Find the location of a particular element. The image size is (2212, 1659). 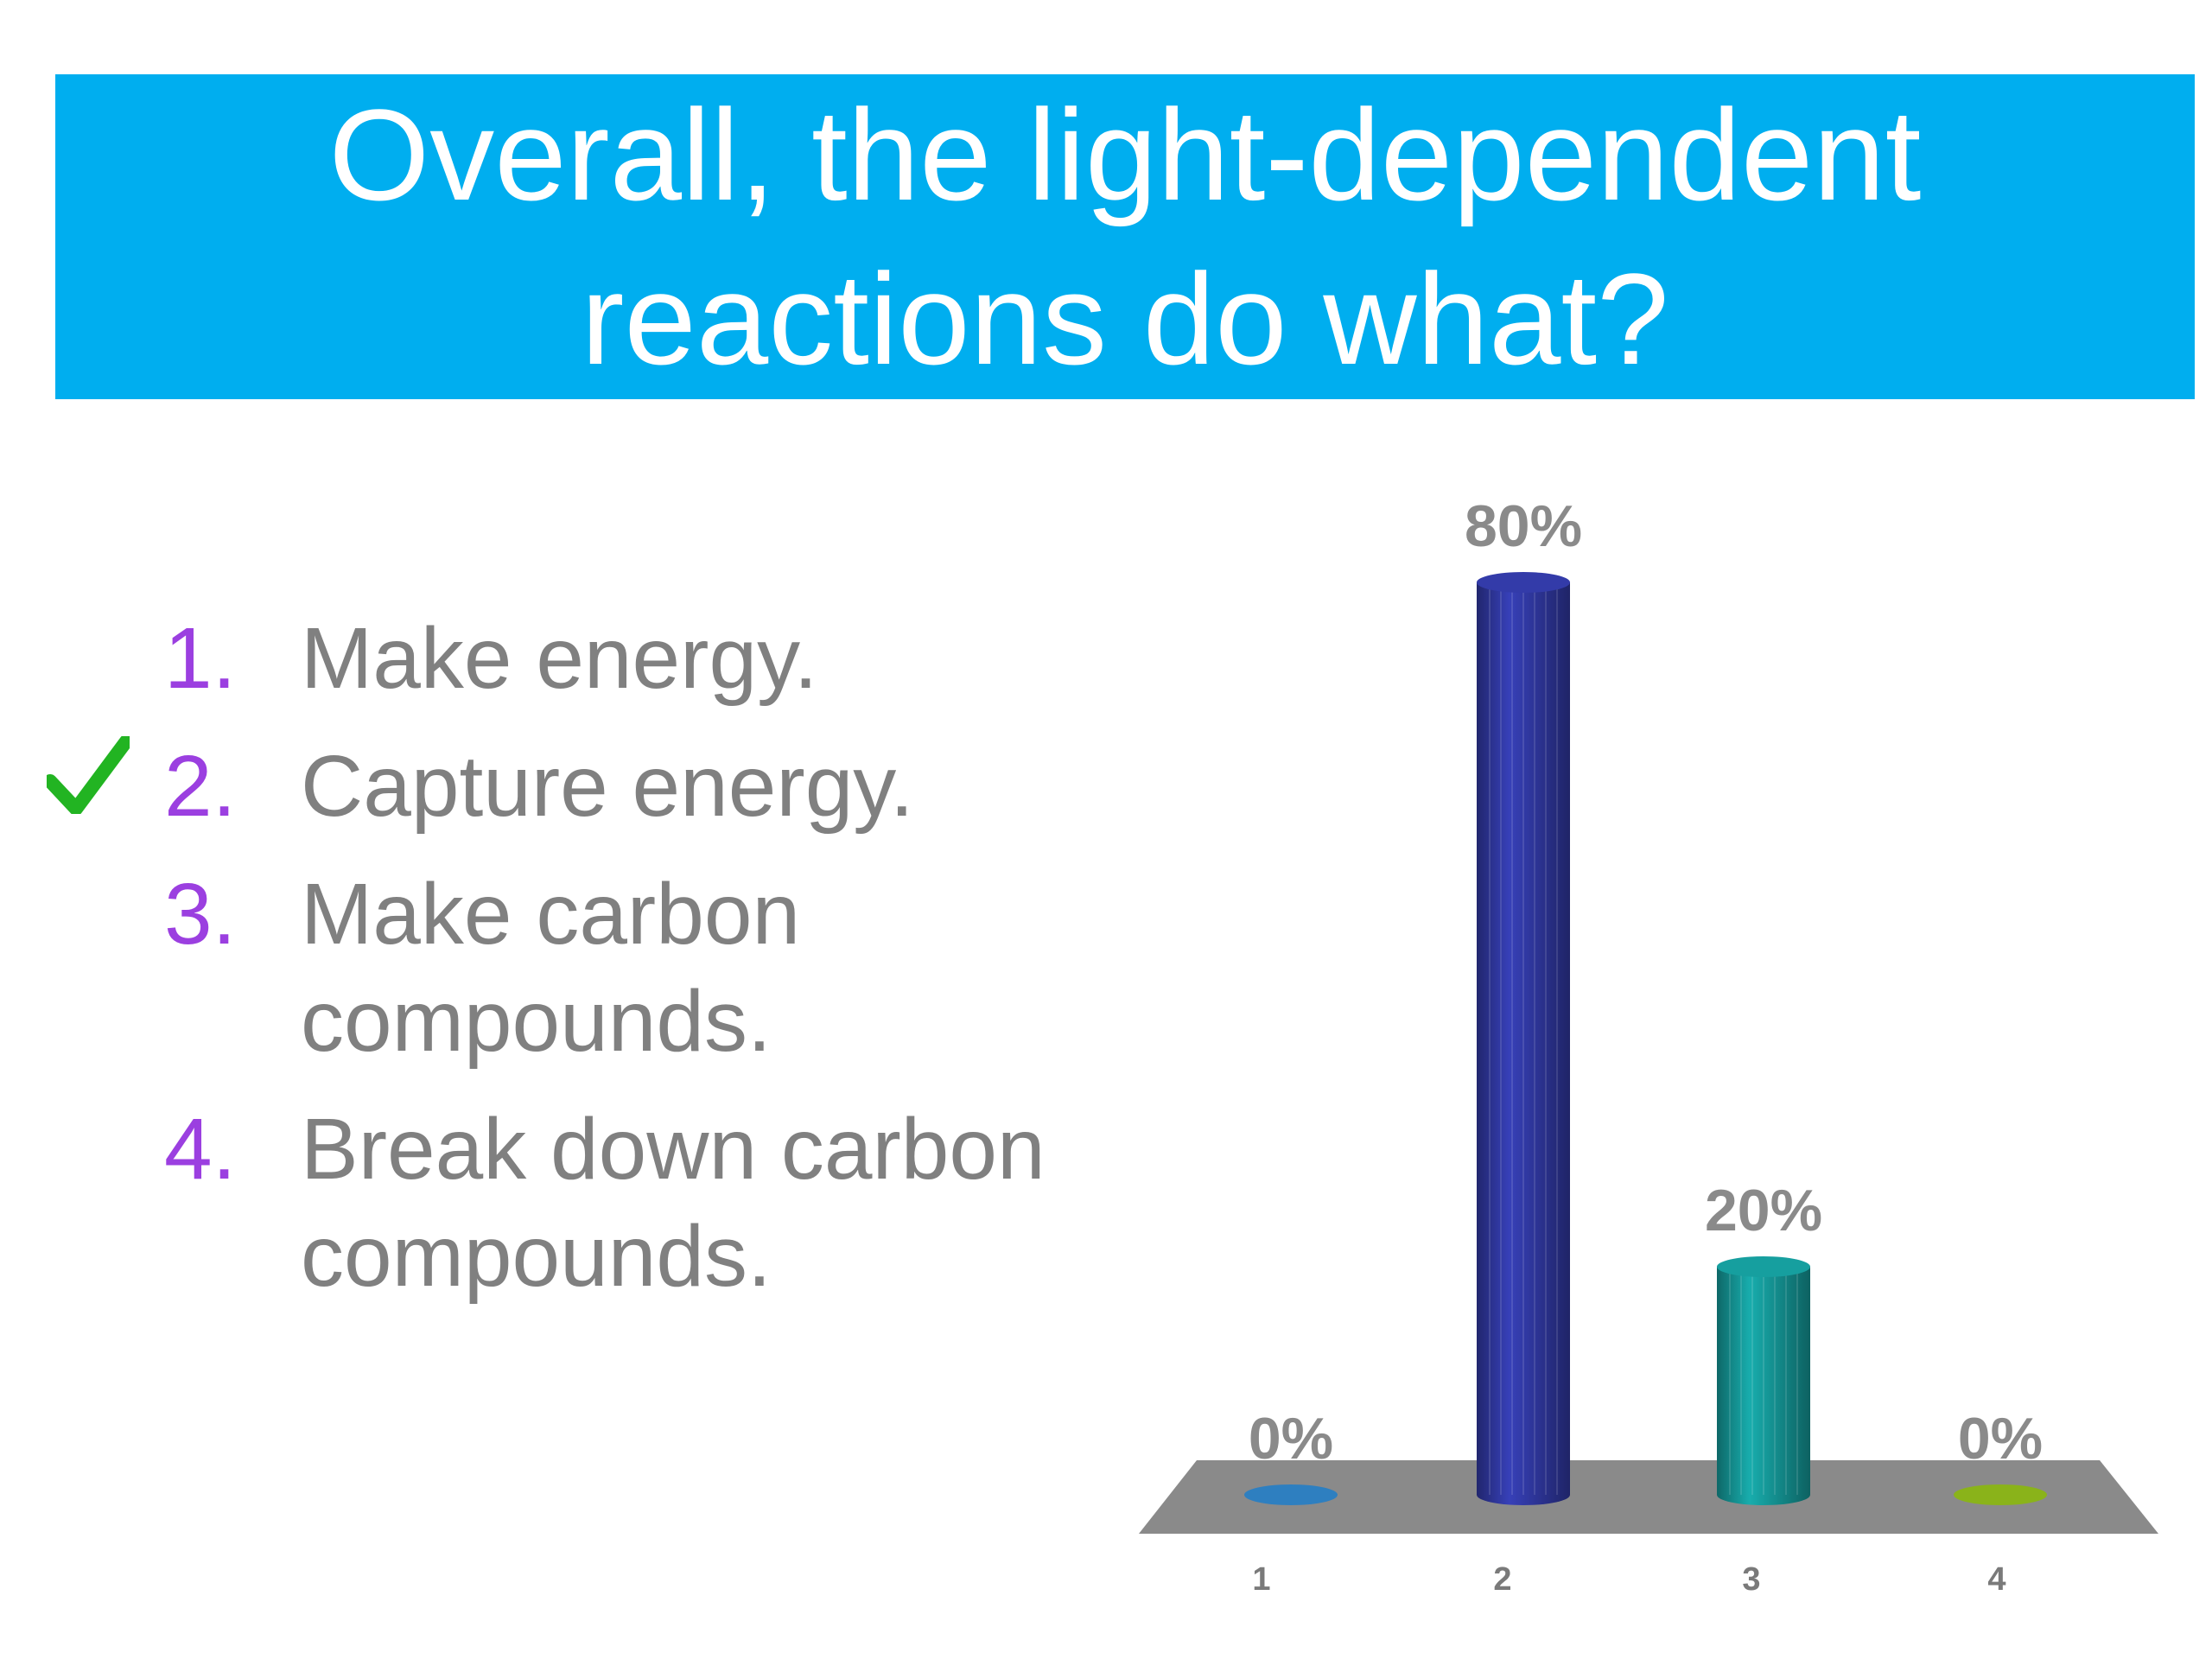

question-title-line-2: reactions do what? is located at coordinates (1125, 318).